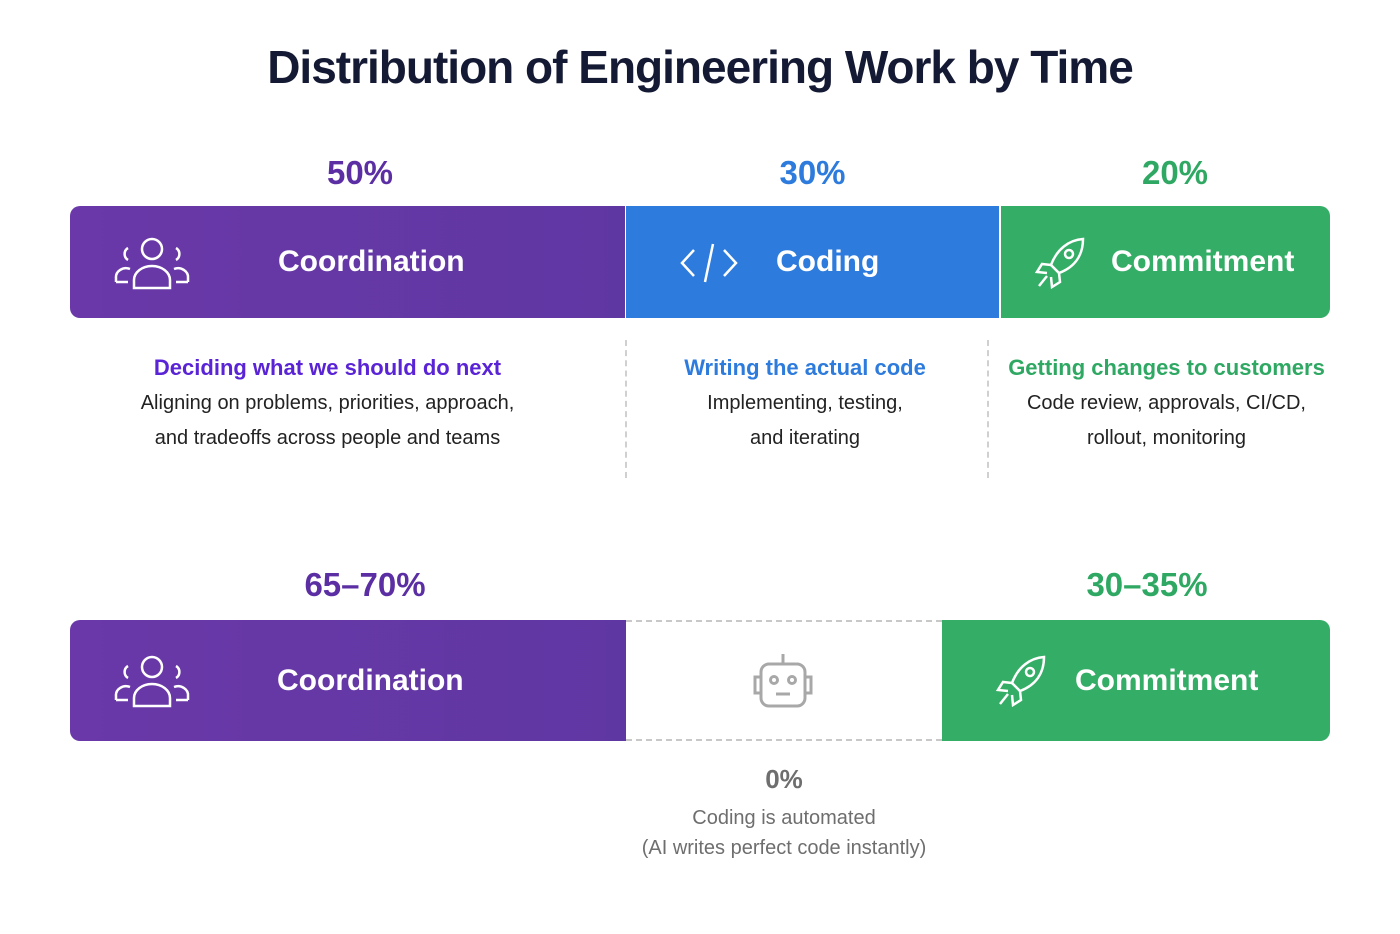 This screenshot has width=1400, height=934. Describe the element at coordinates (700, 67) in the screenshot. I see `page-title: Distribution of Engineering Work by Time` at that location.